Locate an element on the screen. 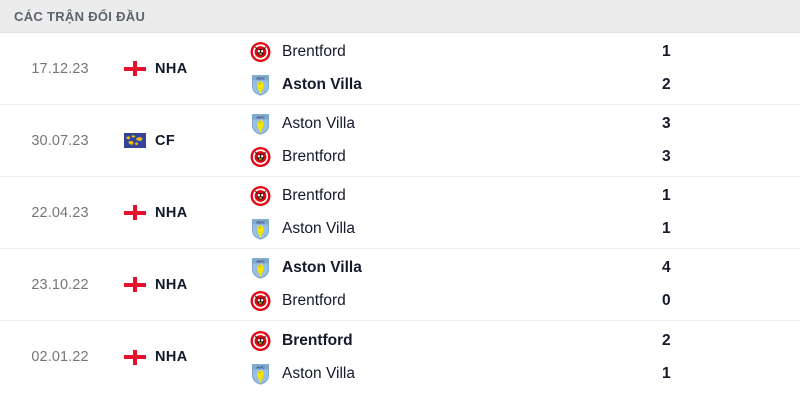  match-date: 02.01.22 is located at coordinates (60, 357).